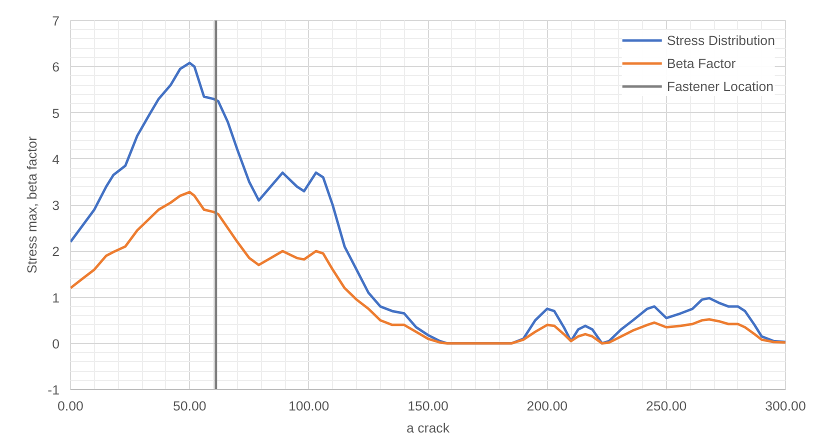 The width and height of the screenshot is (823, 447). I want to click on x-tick-label: 300.00, so click(785, 406).